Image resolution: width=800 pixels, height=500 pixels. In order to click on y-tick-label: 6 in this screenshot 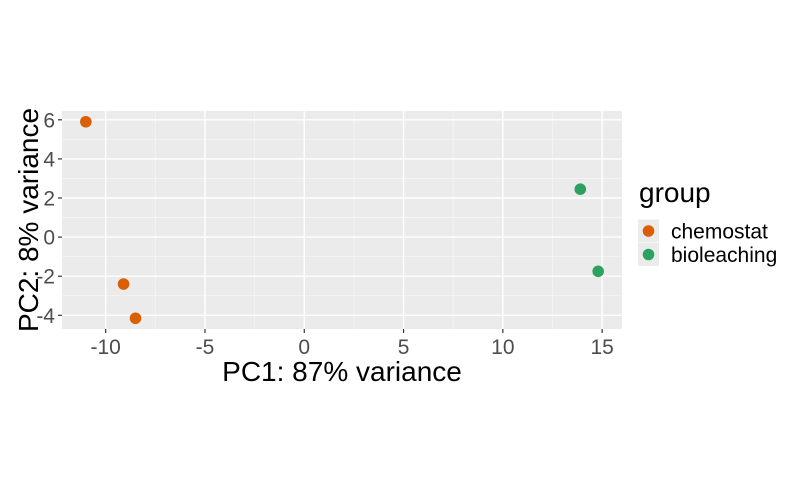, I will do `click(49, 120)`.